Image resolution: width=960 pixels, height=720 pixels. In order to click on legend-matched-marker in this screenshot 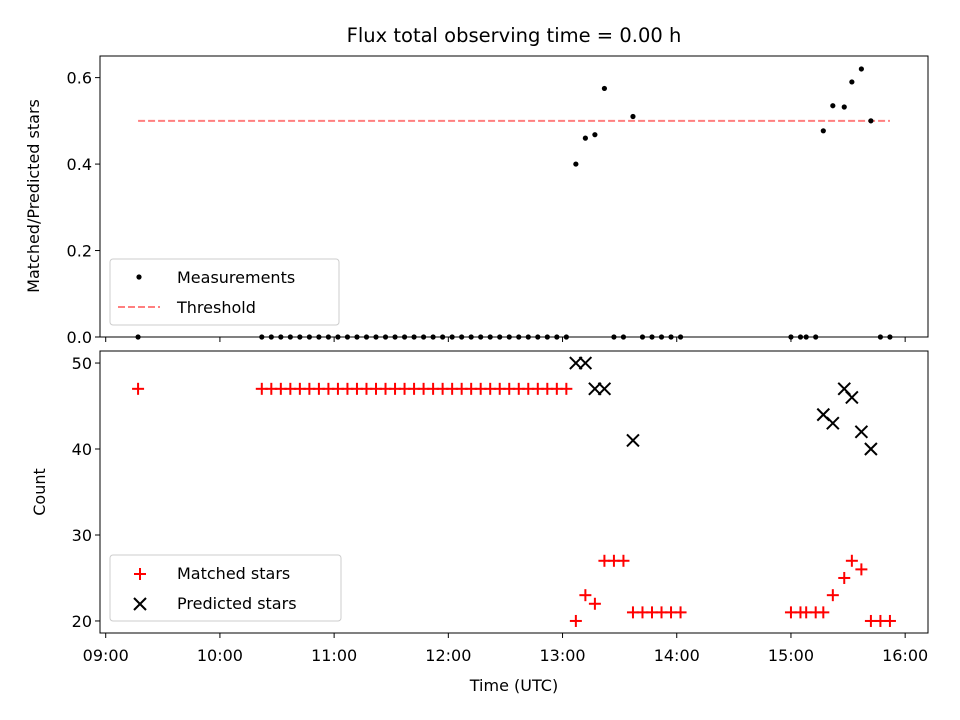, I will do `click(140, 574)`.